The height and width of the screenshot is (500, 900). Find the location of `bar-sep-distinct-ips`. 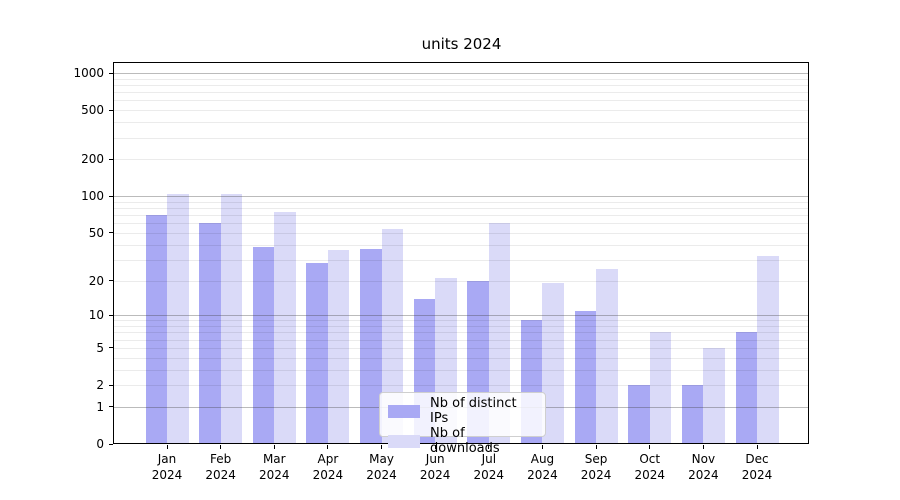

bar-sep-distinct-ips is located at coordinates (585, 377).